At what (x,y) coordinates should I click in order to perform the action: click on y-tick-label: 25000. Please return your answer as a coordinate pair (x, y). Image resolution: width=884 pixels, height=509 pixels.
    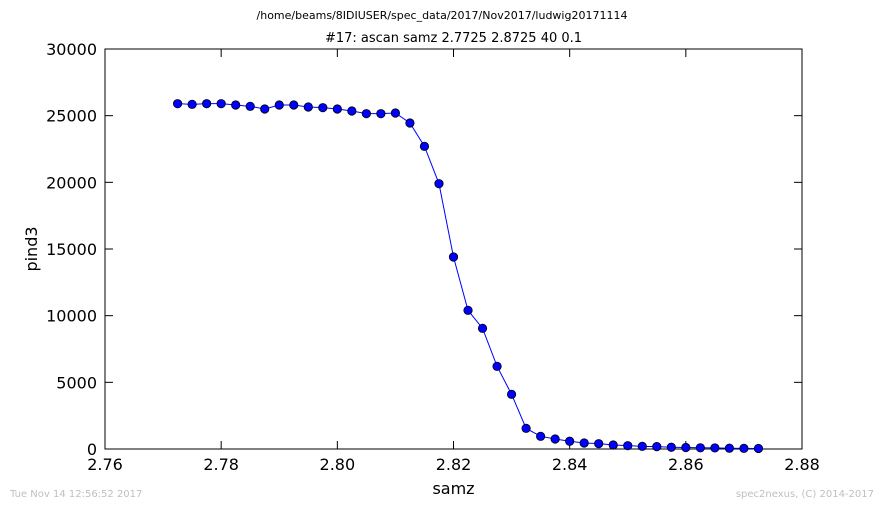
    Looking at the image, I should click on (71, 116).